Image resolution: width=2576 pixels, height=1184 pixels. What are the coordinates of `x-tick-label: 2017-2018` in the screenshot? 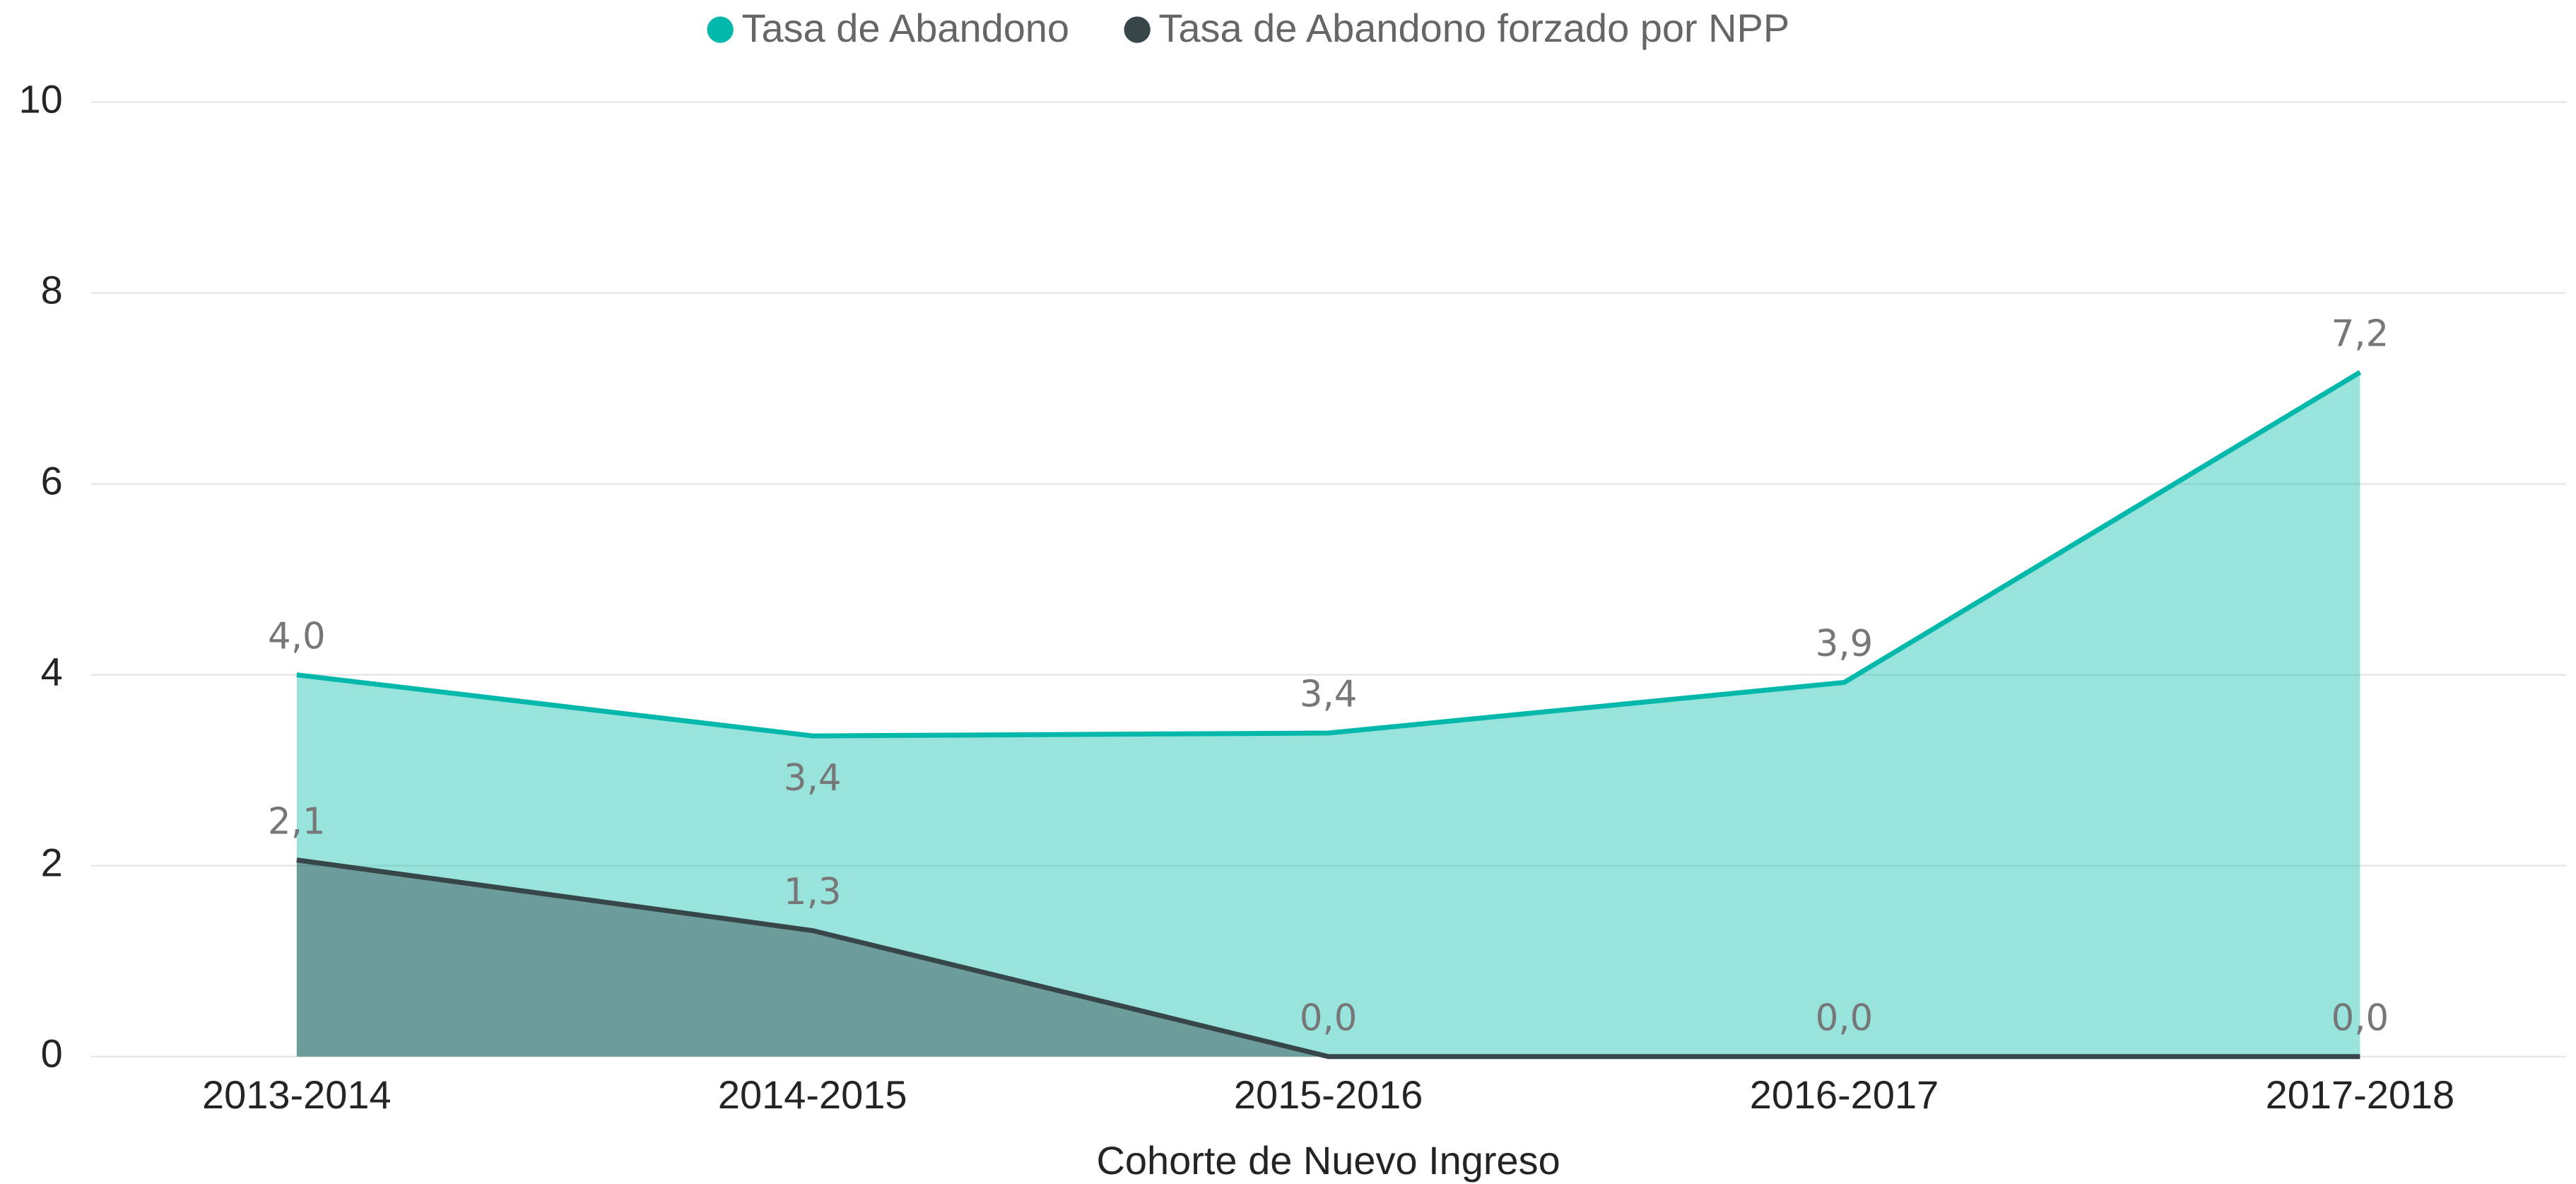 It's located at (2360, 1094).